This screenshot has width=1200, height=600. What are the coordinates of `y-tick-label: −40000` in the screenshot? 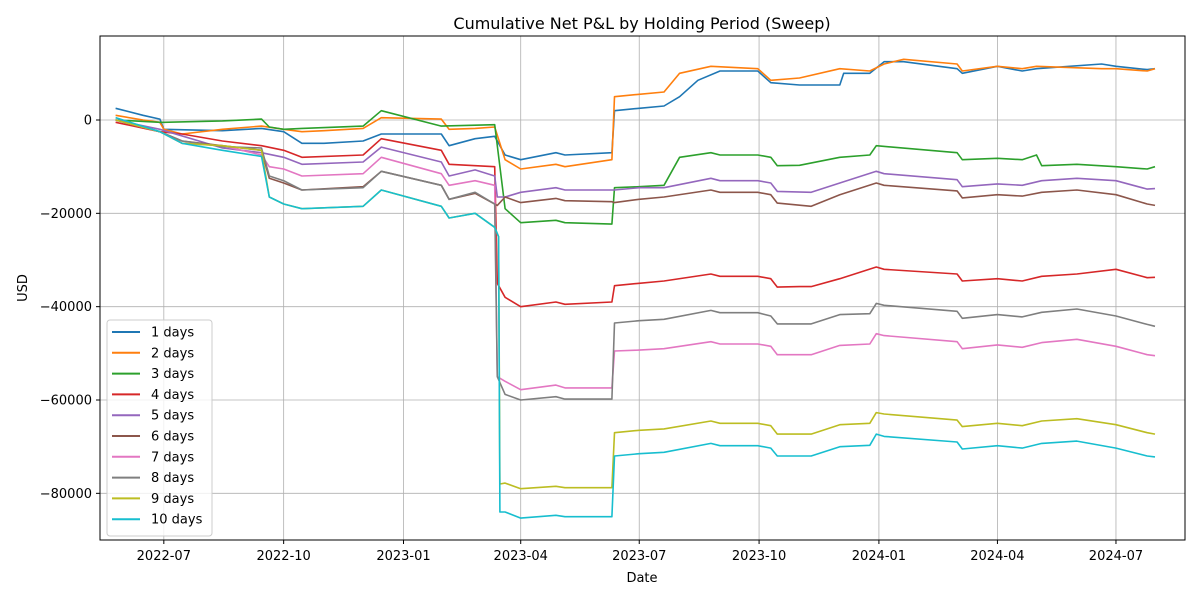 It's located at (66, 307).